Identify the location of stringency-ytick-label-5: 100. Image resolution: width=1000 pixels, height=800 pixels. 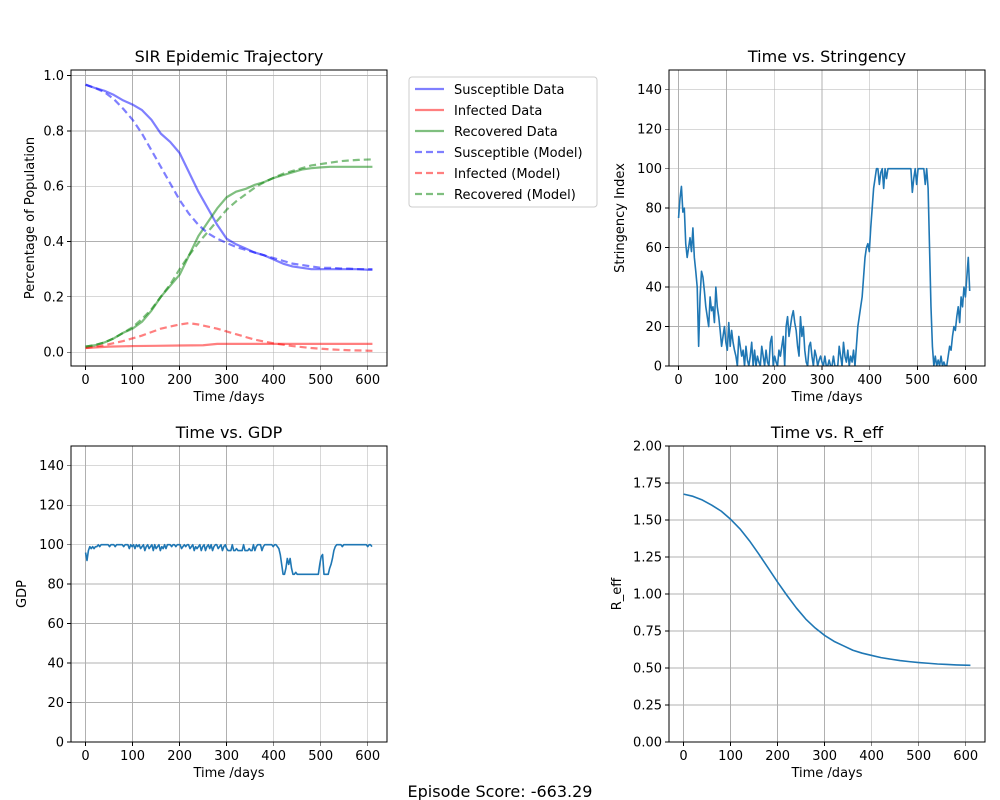
(649, 169).